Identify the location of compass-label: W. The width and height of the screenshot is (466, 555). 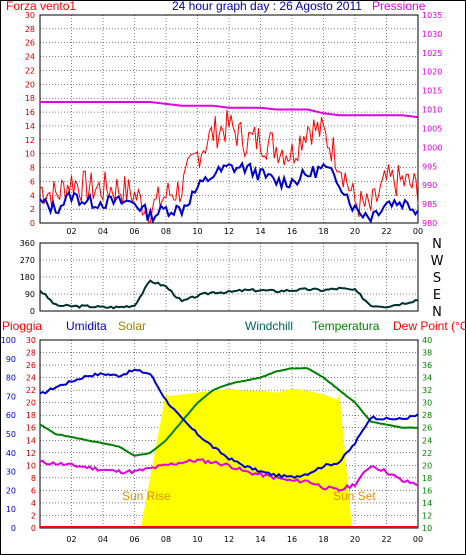
(437, 261).